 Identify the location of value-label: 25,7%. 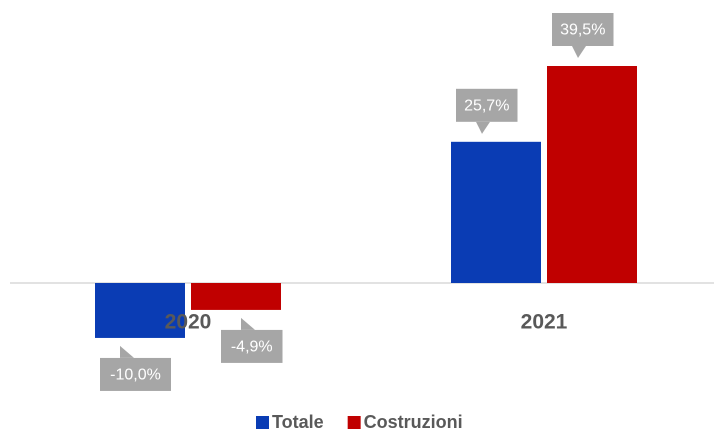
(486, 106).